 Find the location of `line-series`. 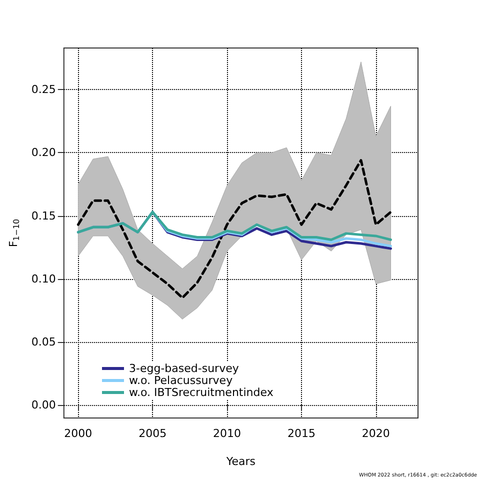

line-series is located at coordinates (234, 225).